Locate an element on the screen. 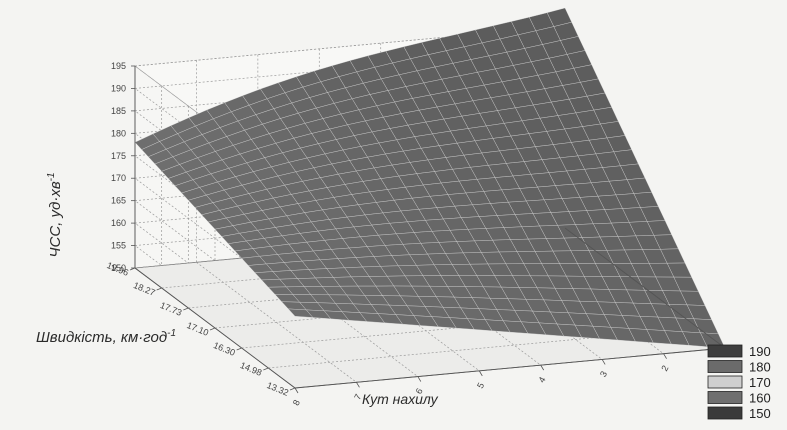 This screenshot has height=430, width=787. speed-tick-label: 17.10 is located at coordinates (197, 329).